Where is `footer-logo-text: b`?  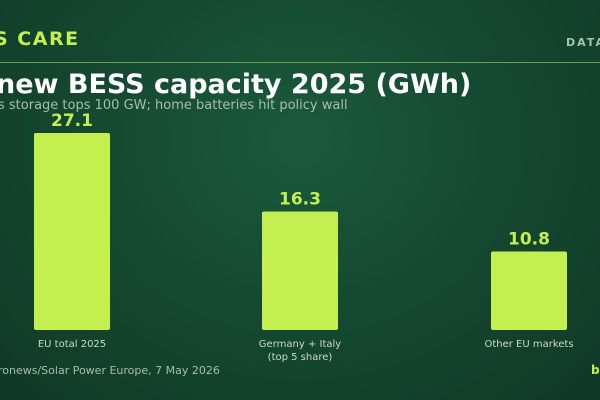
footer-logo-text: b is located at coordinates (595, 370).